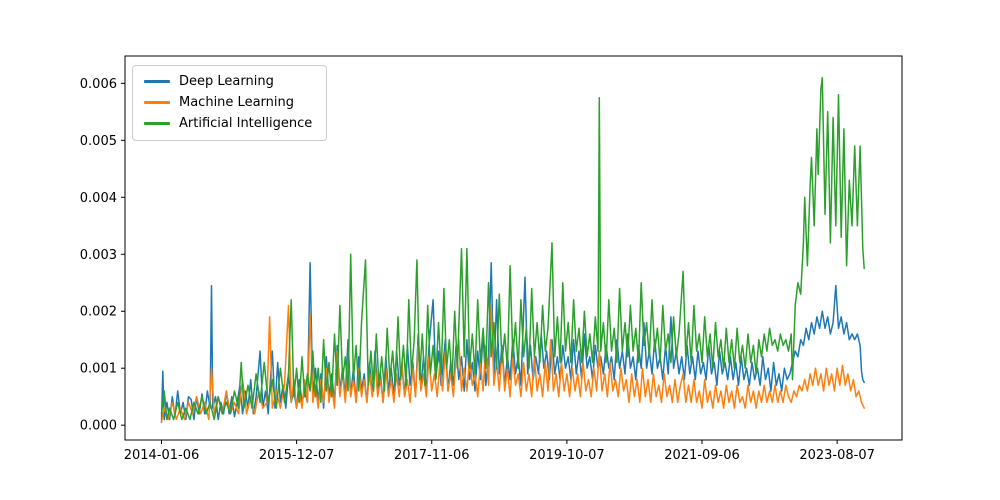  What do you see at coordinates (236, 102) in the screenshot?
I see `legend-label-machine-learning: Machine Learning` at bounding box center [236, 102].